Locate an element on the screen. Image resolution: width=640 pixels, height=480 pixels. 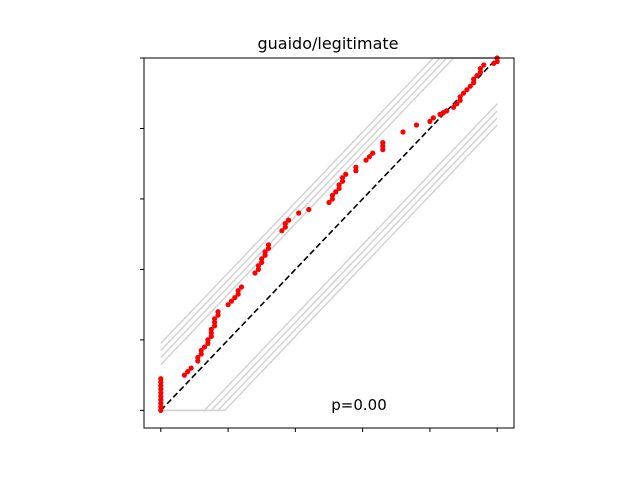
x-axis-ticks is located at coordinates (329, 430).